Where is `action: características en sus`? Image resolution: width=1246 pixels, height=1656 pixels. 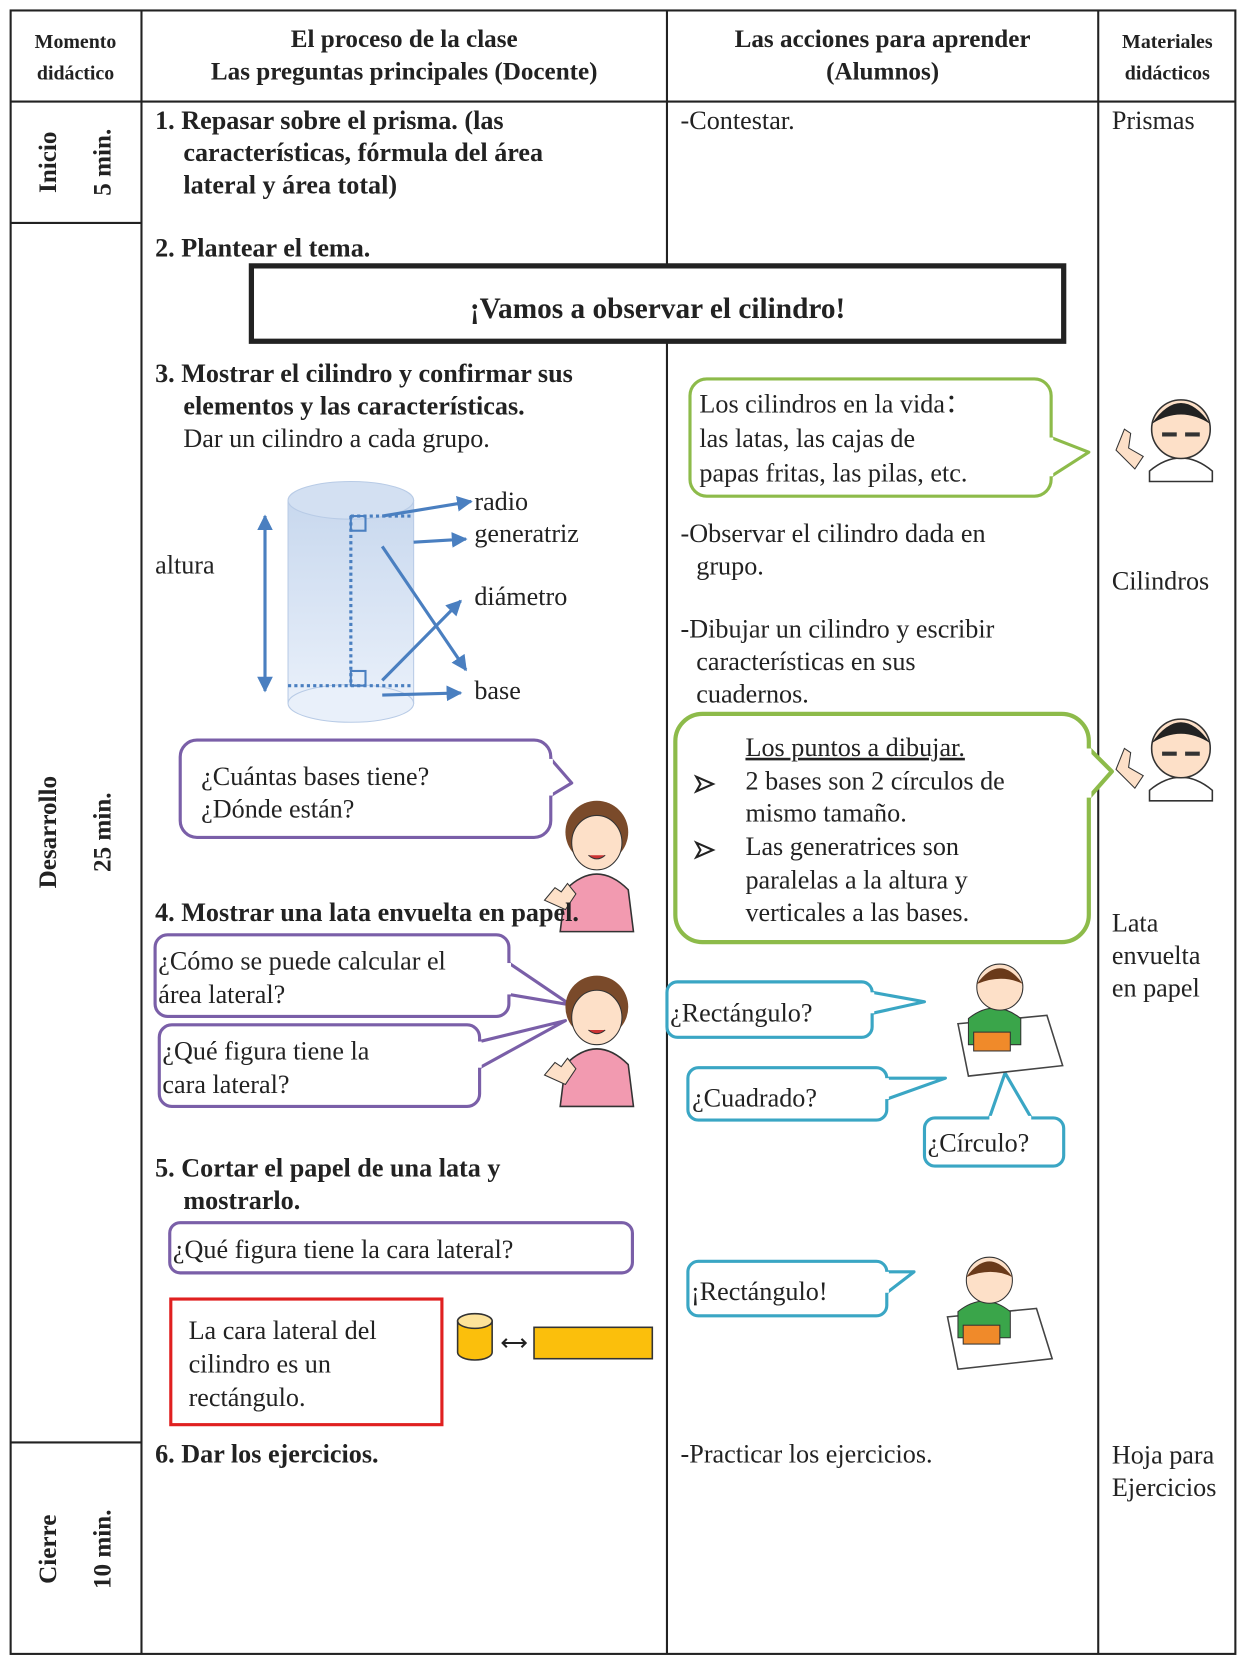 action: características en sus is located at coordinates (805, 661).